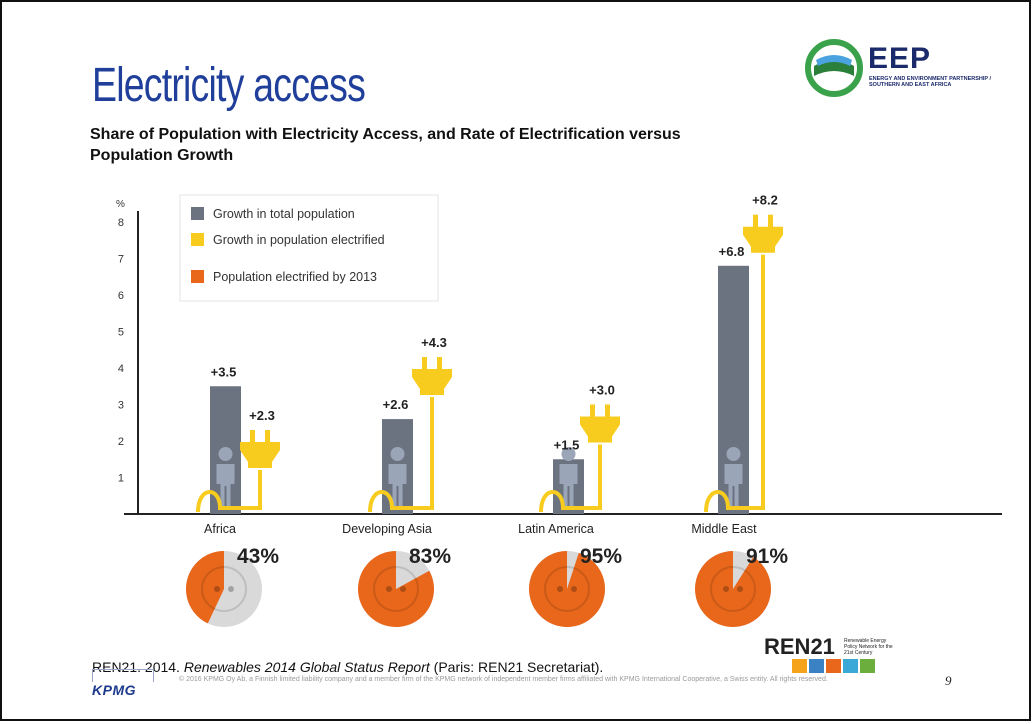  Describe the element at coordinates (567, 444) in the screenshot. I see `population-value-label: +1.5` at that location.